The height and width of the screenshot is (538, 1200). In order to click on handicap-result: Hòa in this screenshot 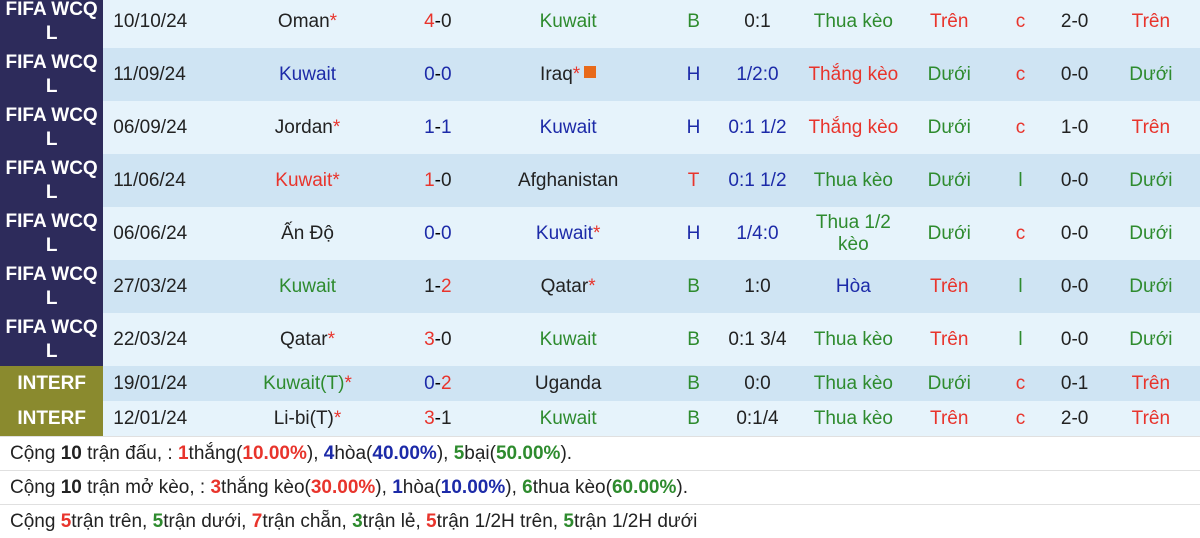, I will do `click(853, 286)`.